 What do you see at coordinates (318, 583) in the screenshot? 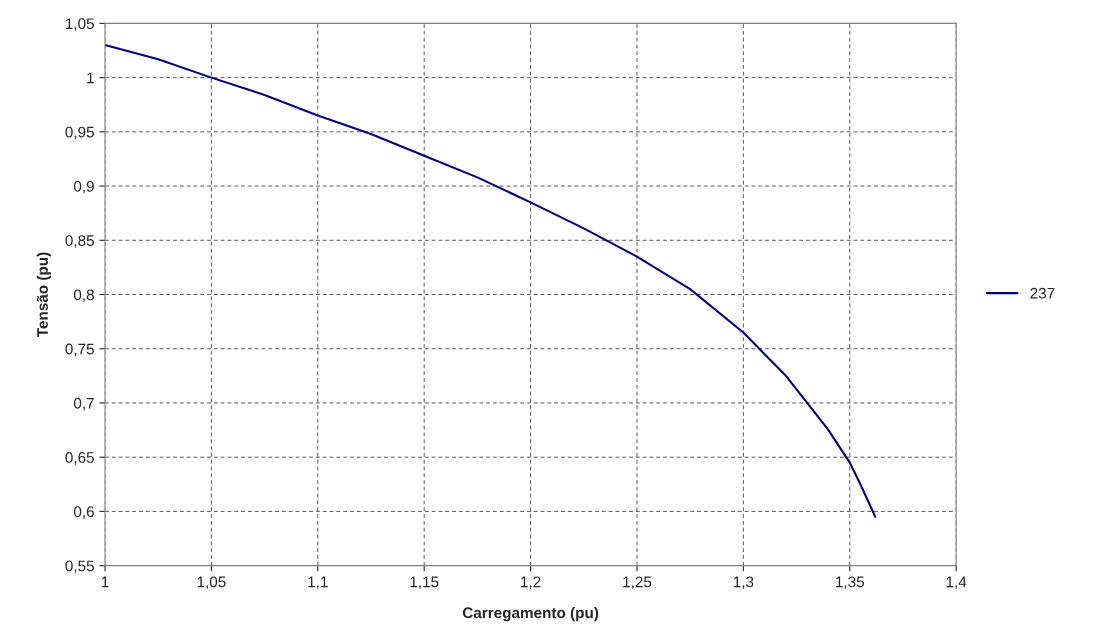
I see `x-tick-label: 1,1` at bounding box center [318, 583].